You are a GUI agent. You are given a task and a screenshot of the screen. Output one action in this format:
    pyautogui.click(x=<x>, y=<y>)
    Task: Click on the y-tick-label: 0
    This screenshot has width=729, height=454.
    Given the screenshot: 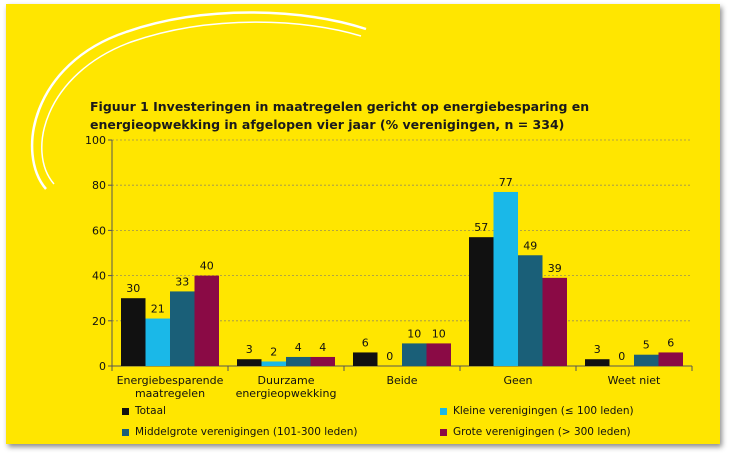 What is the action you would take?
    pyautogui.click(x=102, y=366)
    